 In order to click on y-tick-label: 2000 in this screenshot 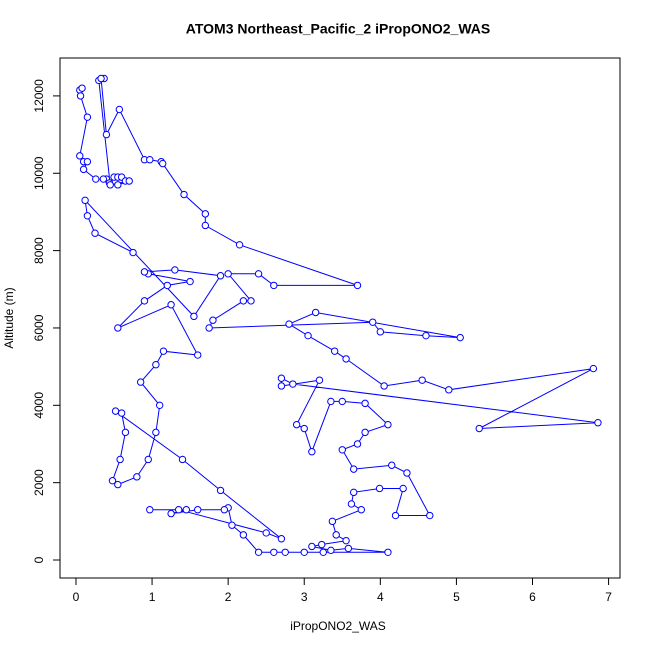, I will do `click(39, 482)`.